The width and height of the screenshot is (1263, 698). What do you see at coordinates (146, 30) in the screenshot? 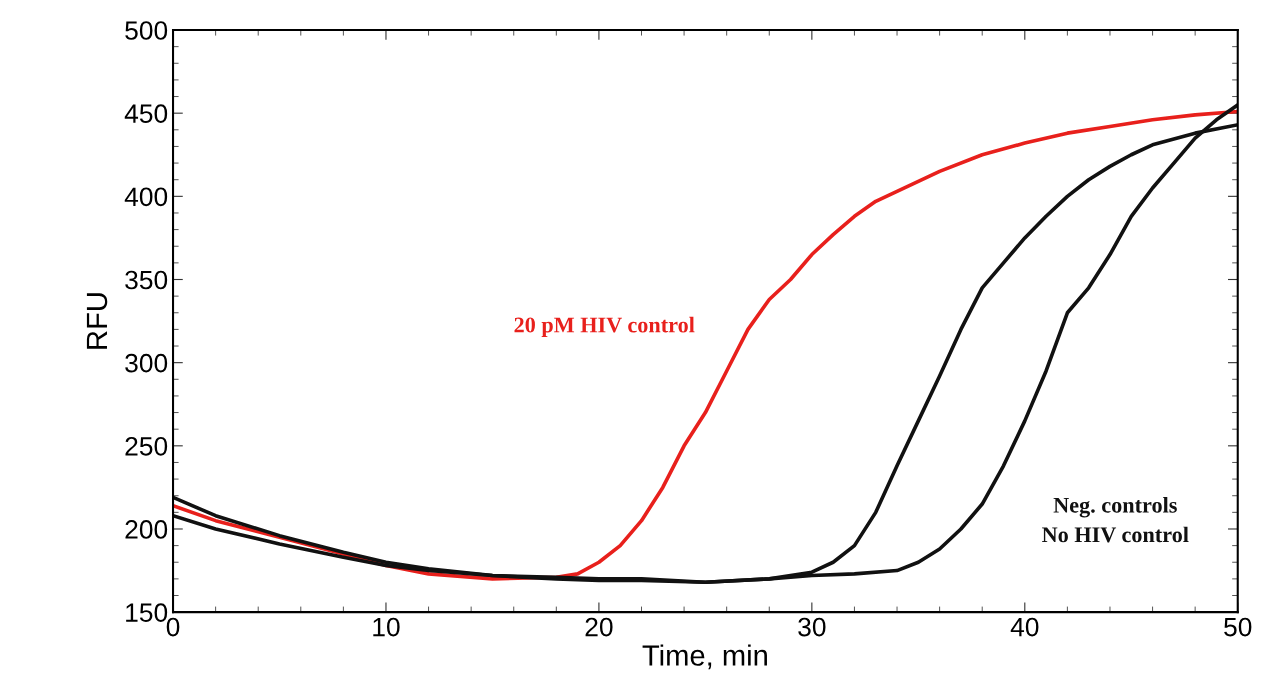
I see `y-tick-label: 500` at bounding box center [146, 30].